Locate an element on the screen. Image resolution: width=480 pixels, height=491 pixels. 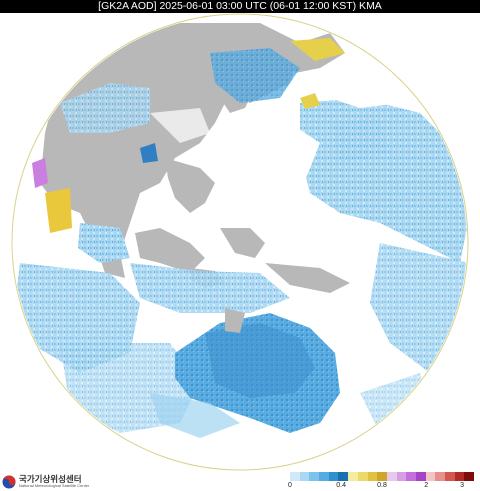
logo-text-english: National Meteorological Satellite Center is located at coordinates (54, 486).